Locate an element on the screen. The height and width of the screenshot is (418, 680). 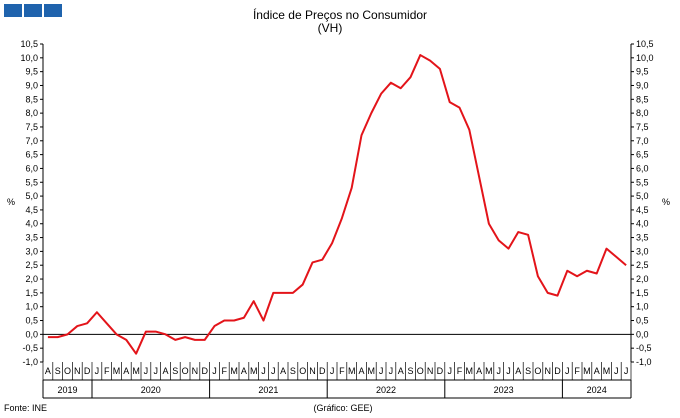
year-label: 2023 is located at coordinates (504, 390).